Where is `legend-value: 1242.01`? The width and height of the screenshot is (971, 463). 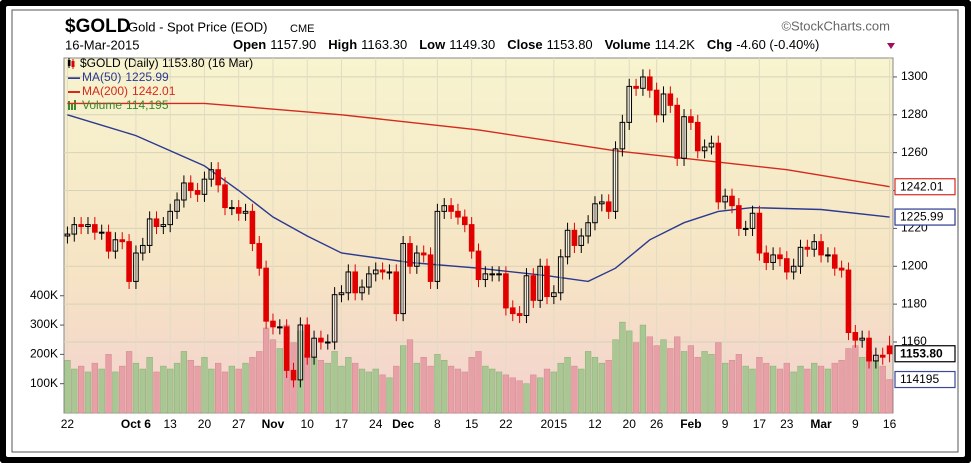
legend-value: 1242.01 is located at coordinates (154, 91).